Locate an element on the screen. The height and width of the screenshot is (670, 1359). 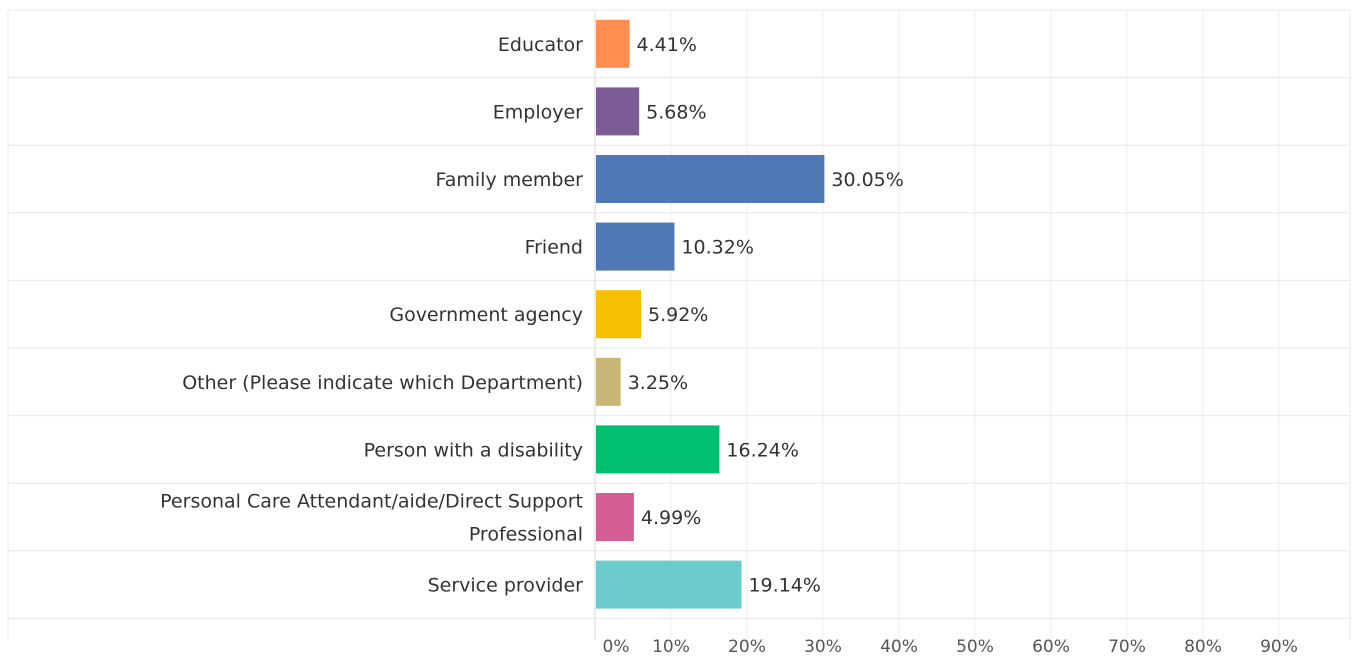
data-label: 4.99% is located at coordinates (671, 518).